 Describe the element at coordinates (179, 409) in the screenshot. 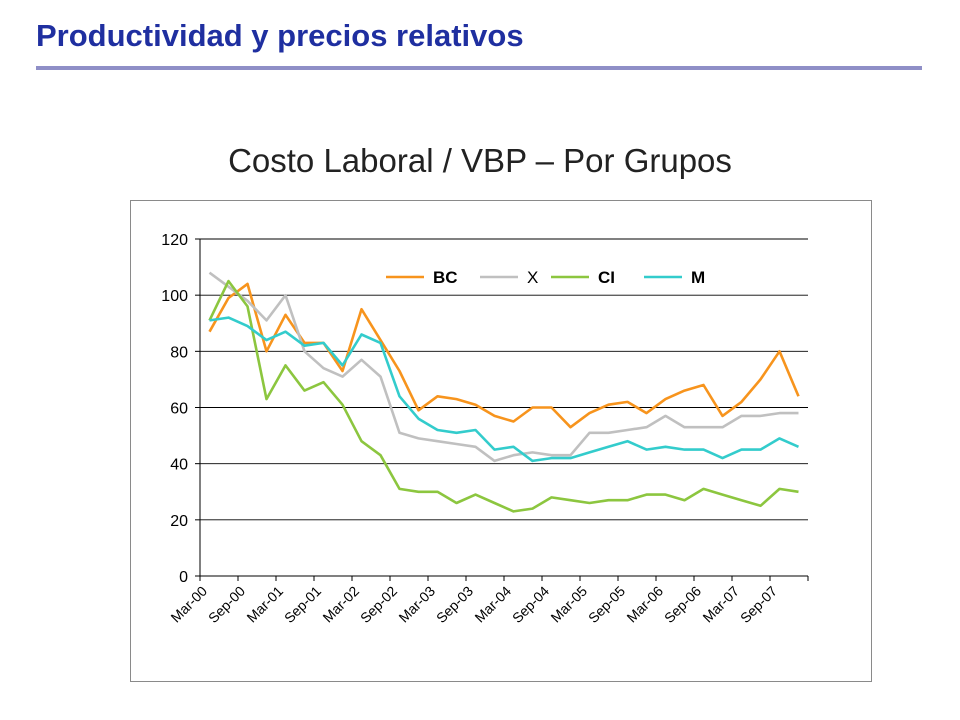

I see `y-tick-label: 60` at that location.